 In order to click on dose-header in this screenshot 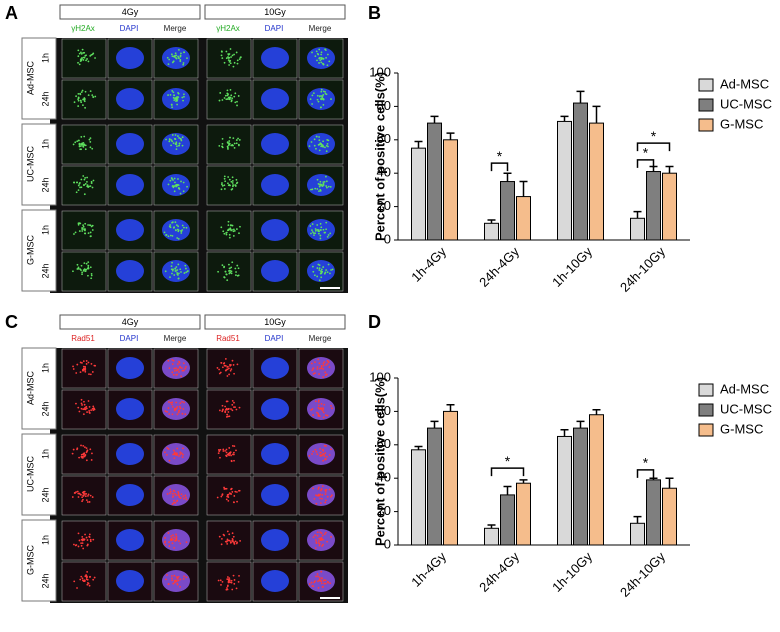, I will do `click(275, 322)`.